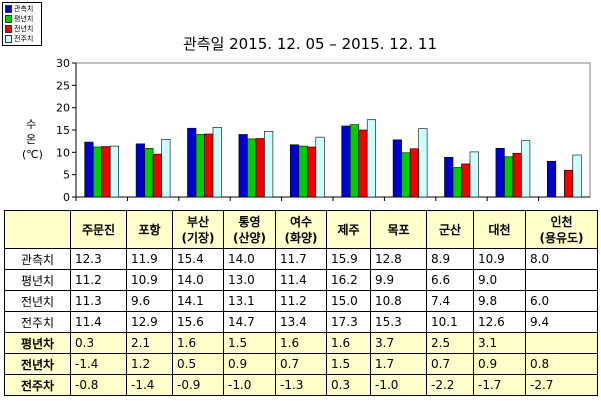  I want to click on table-cell: 0.8, so click(561, 364).